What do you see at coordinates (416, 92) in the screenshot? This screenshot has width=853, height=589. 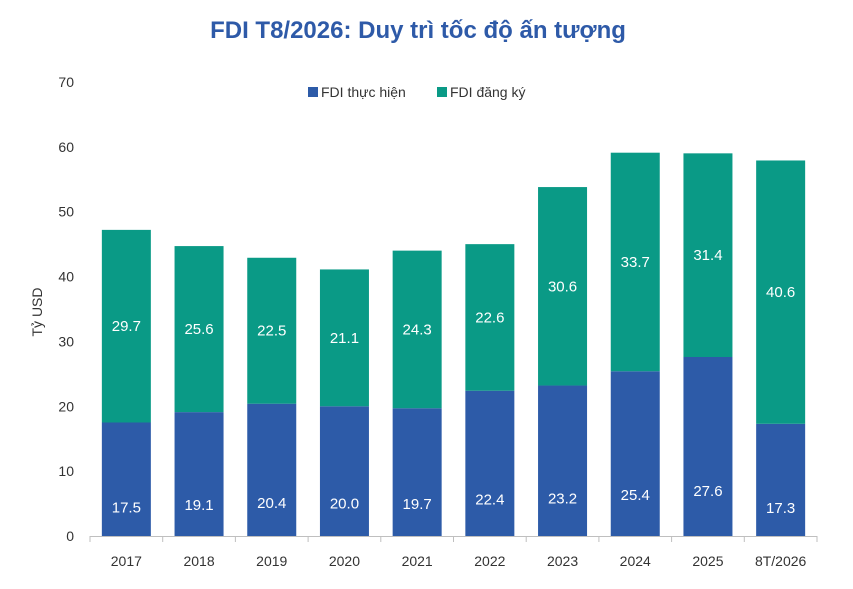 I see `legend: FDI thực hiện FDI đăng ký` at bounding box center [416, 92].